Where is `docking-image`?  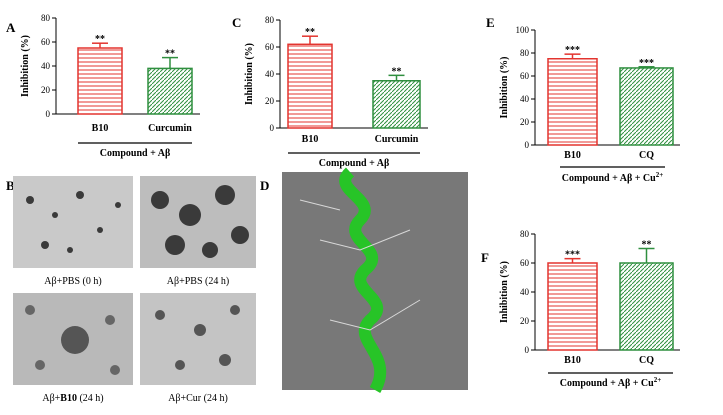 docking-image is located at coordinates (375, 280).